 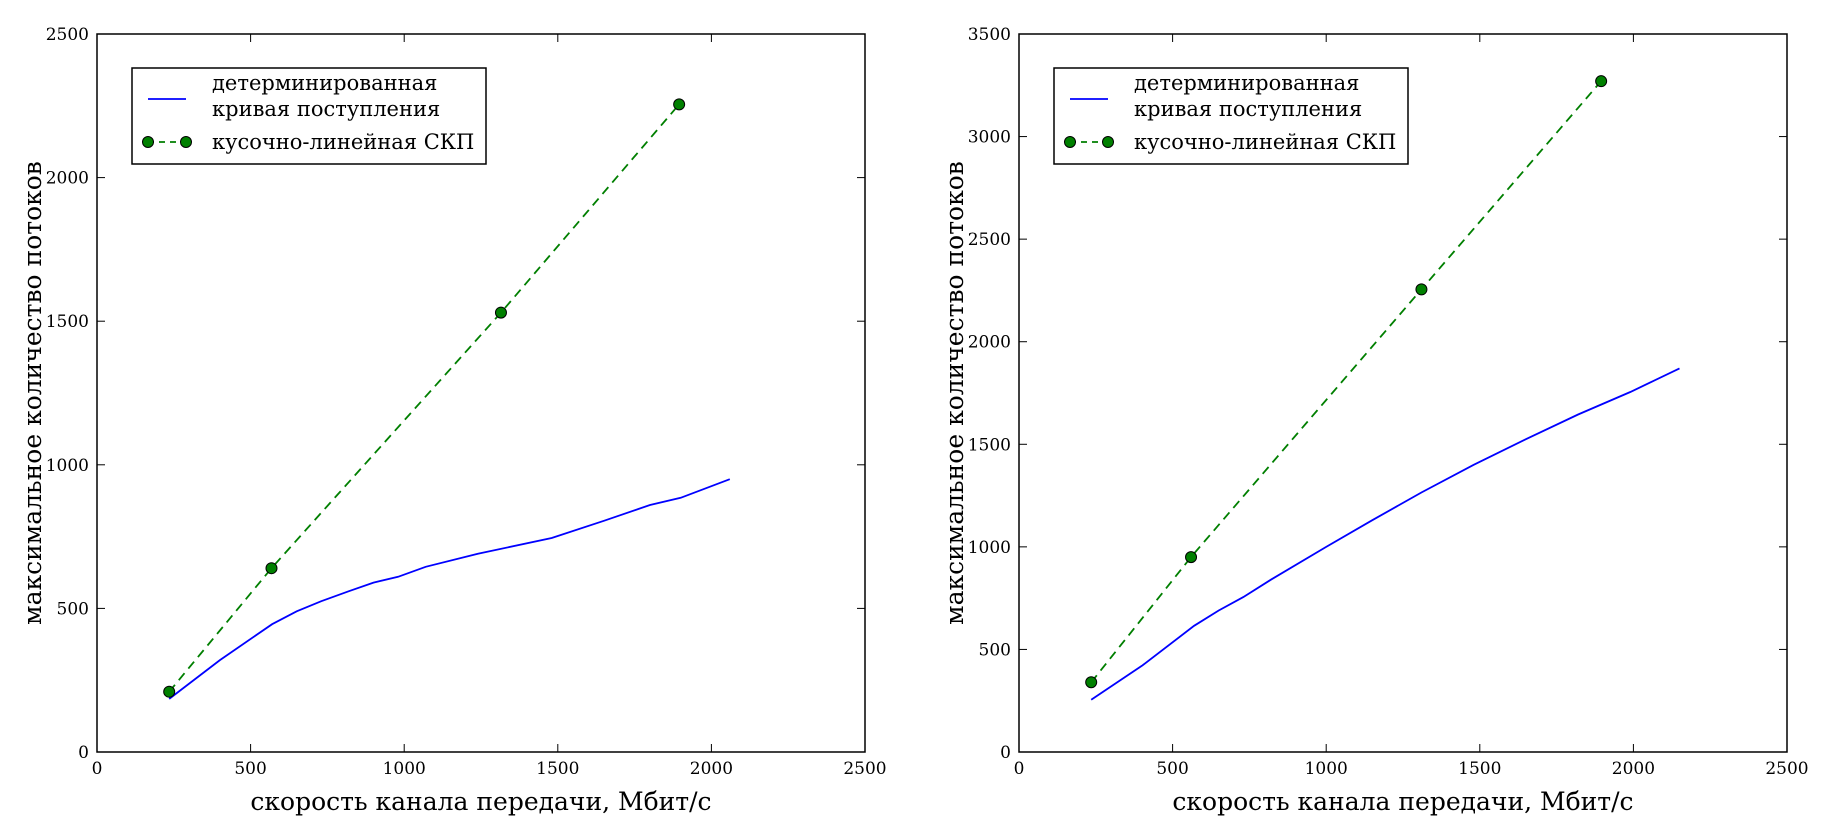 I want to click on chart-1-x-tick-label: 500, so click(x=250, y=769).